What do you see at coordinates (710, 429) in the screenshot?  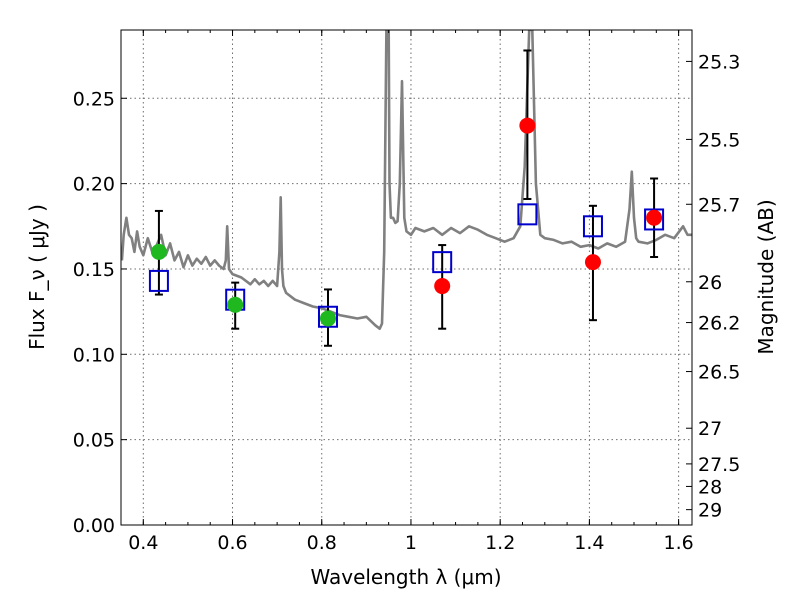 I see `magnitude-tick-label: 27` at bounding box center [710, 429].